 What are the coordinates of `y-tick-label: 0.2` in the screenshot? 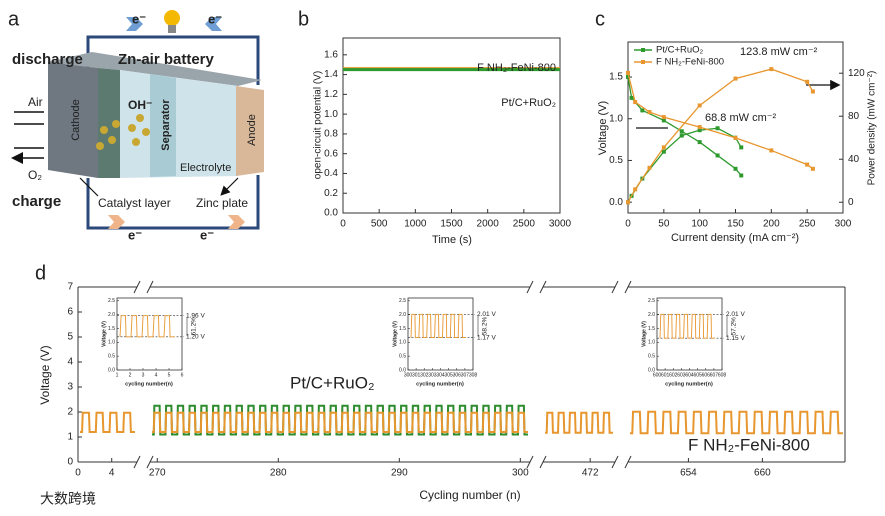 It's located at (331, 193).